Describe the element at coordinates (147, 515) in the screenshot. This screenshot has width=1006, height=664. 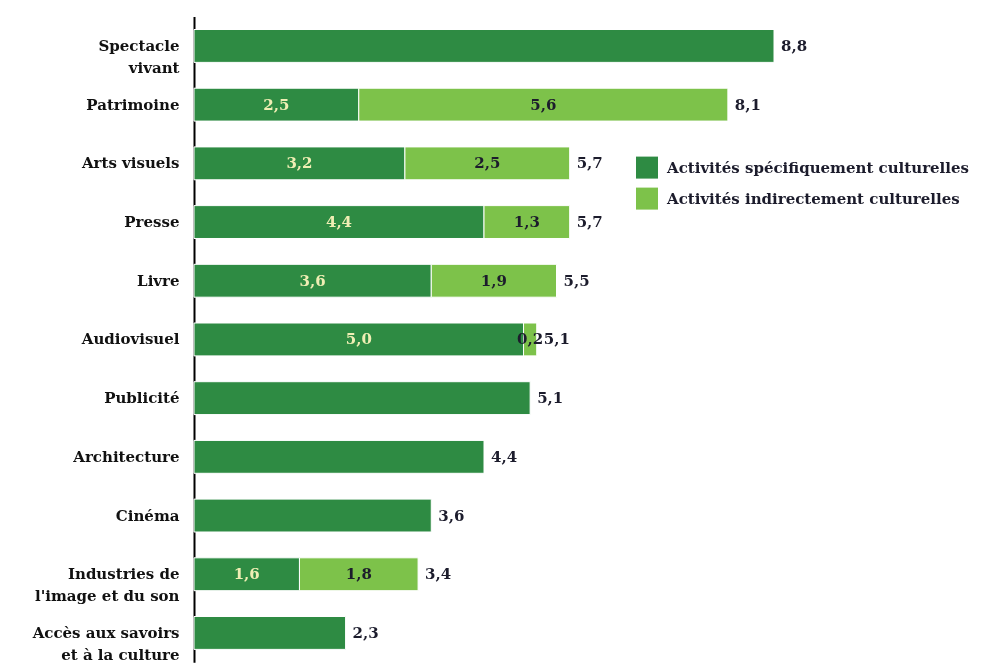
I see `y-tick-label: Cinéma` at that location.